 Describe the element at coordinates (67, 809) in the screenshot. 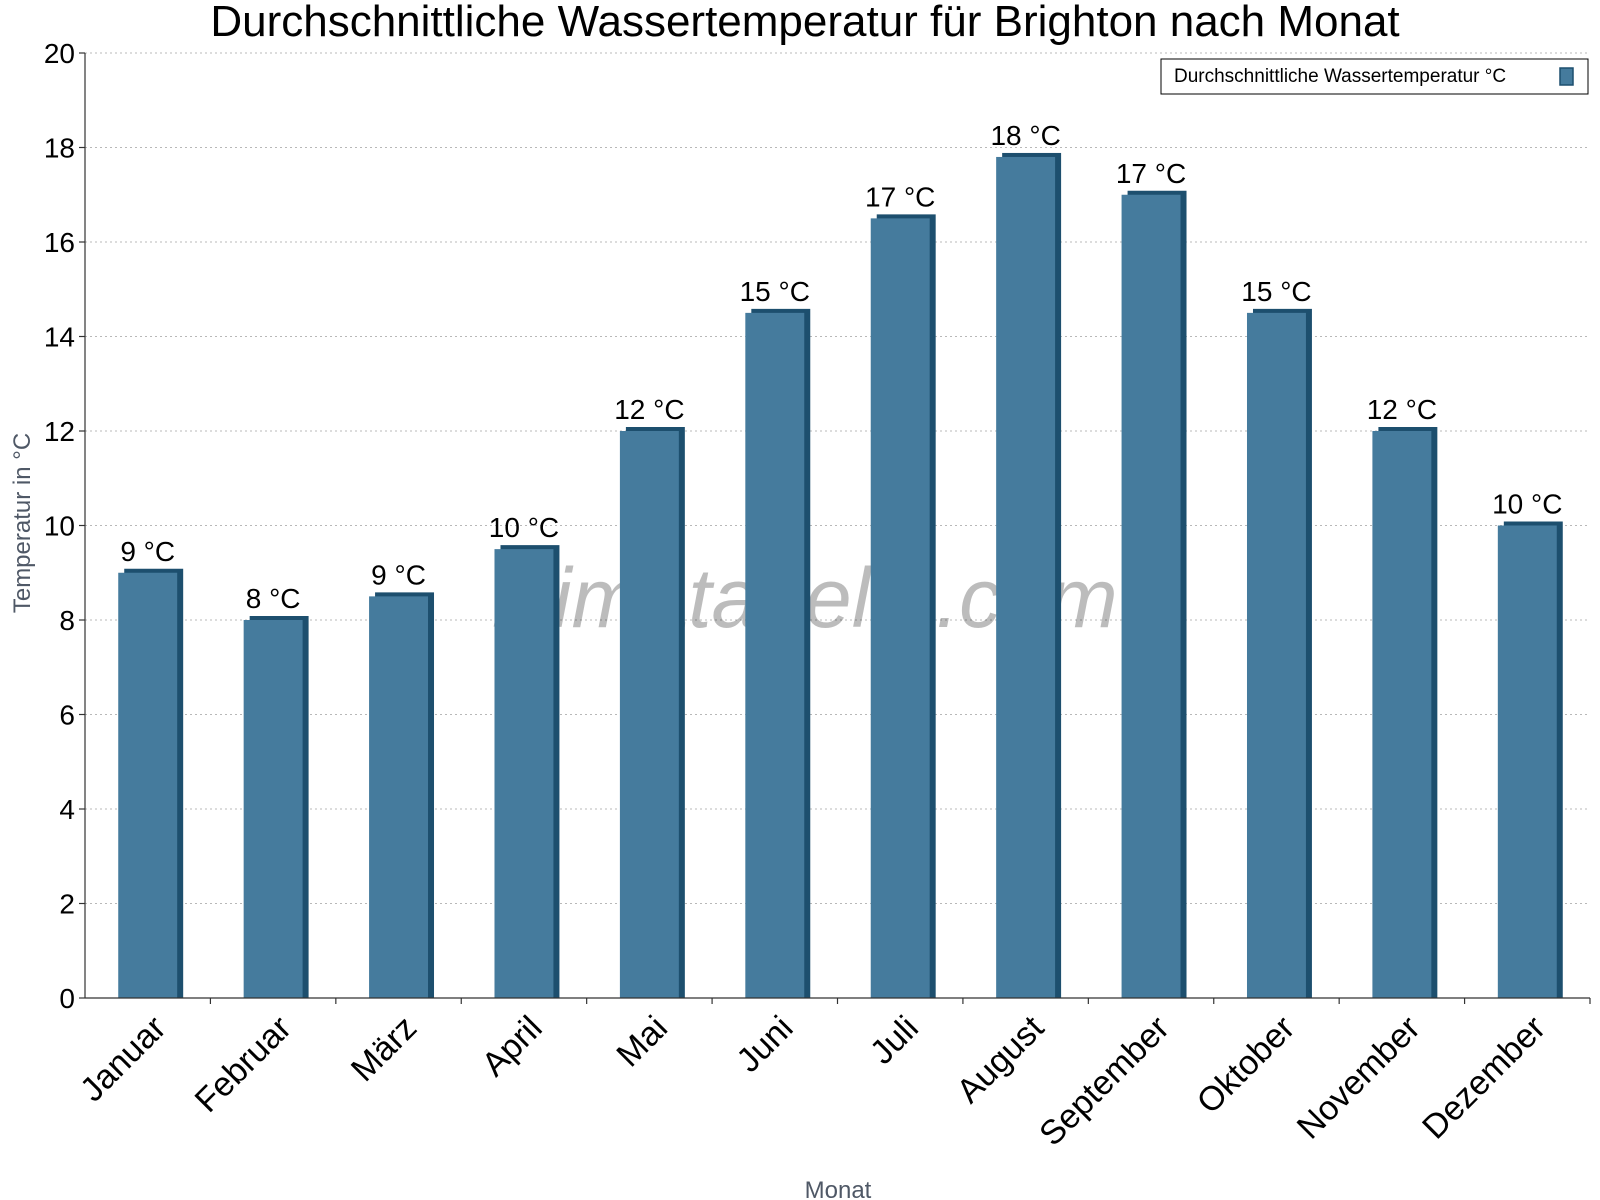

I see `y-tick-label: 4` at that location.